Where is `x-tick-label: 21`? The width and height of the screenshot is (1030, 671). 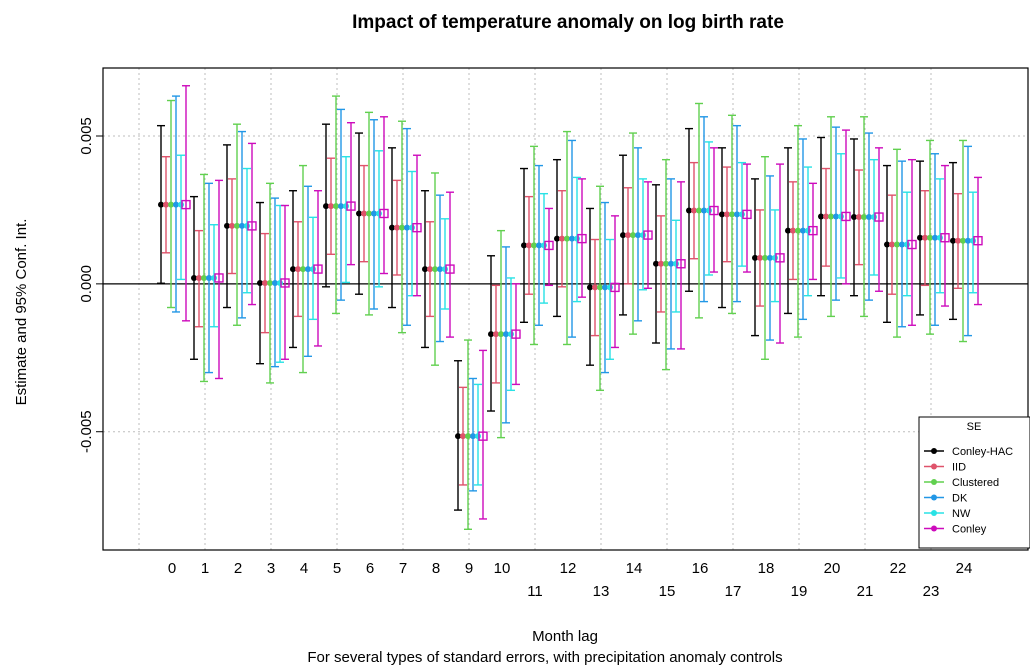
x-tick-label: 21 is located at coordinates (865, 591).